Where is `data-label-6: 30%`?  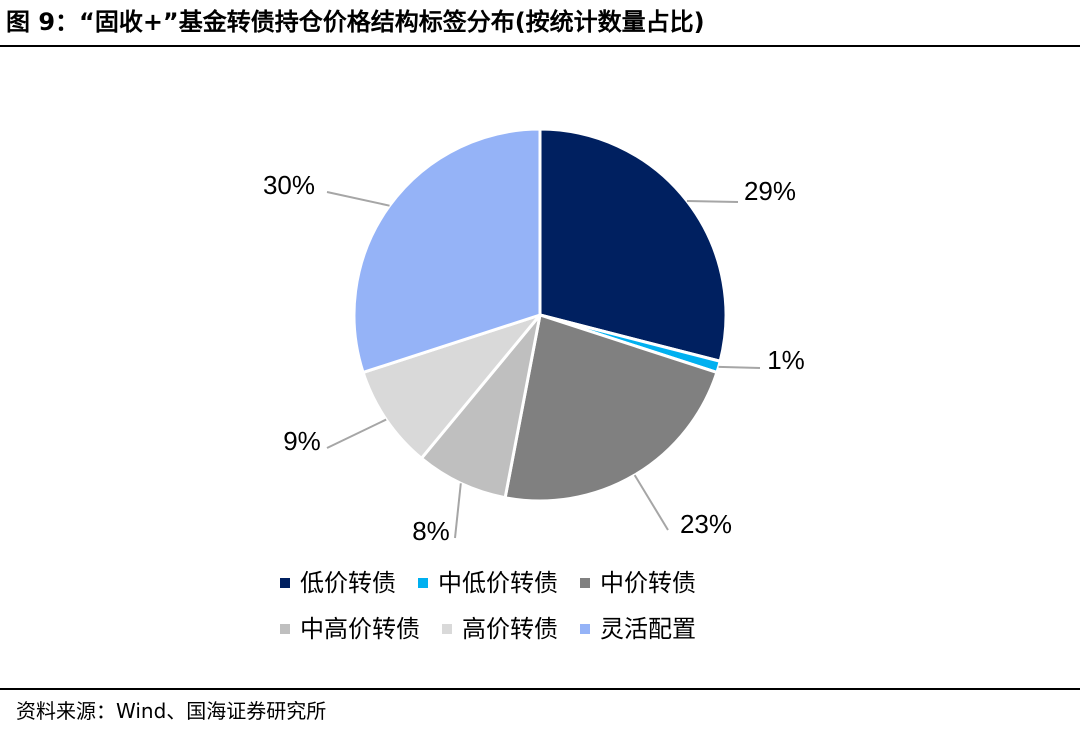
data-label-6: 30% is located at coordinates (289, 185).